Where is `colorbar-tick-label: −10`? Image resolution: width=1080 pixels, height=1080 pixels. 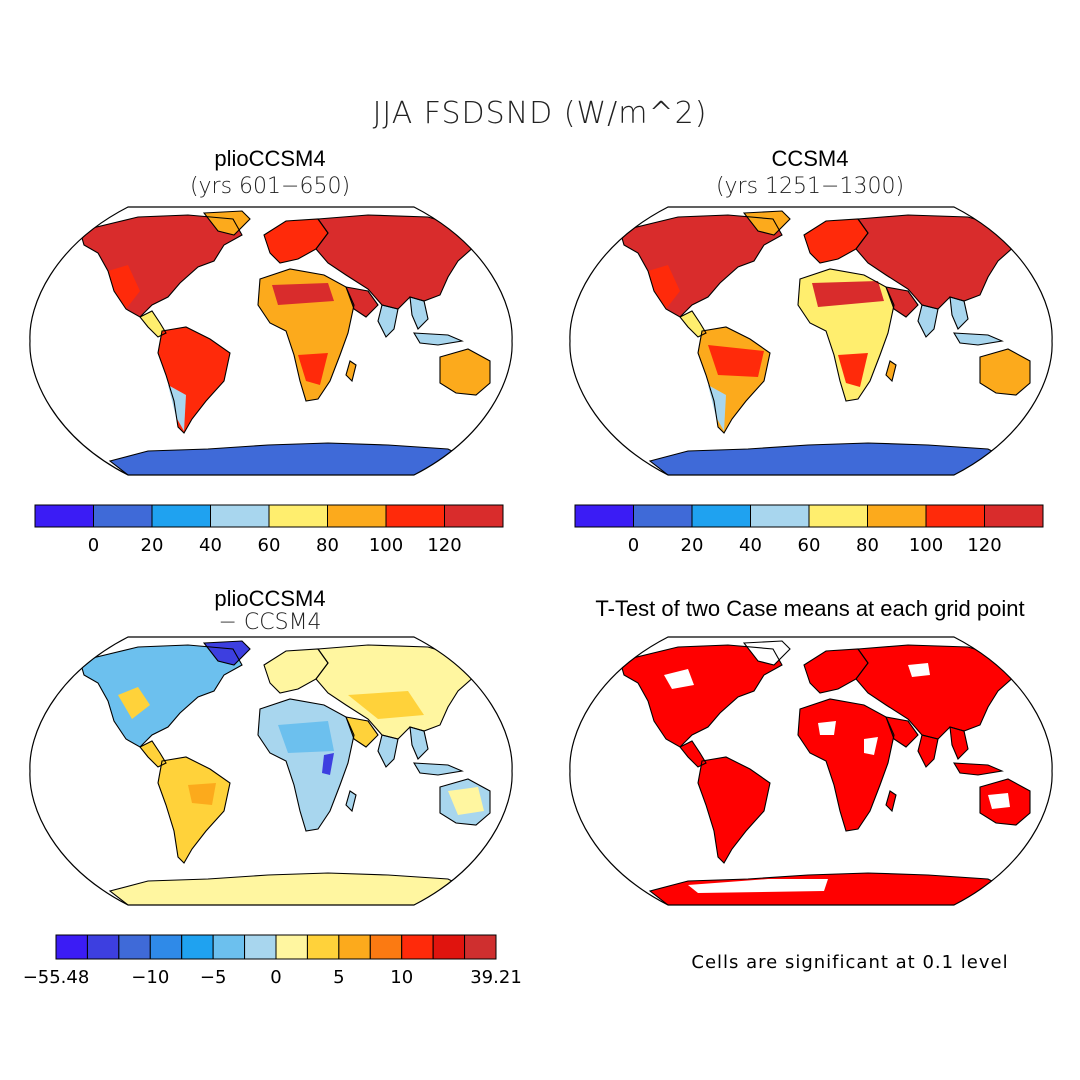
colorbar-tick-label: −10 is located at coordinates (150, 977).